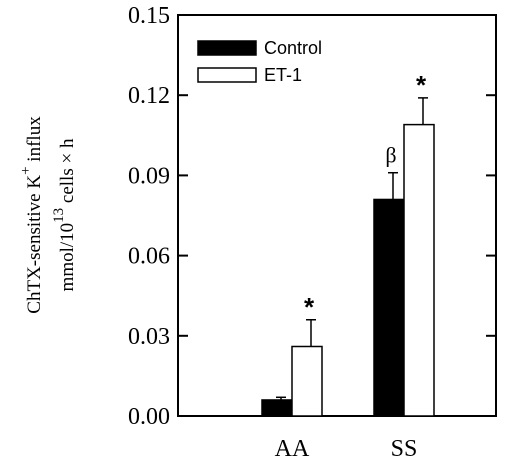 The width and height of the screenshot is (520, 469). Describe the element at coordinates (277, 408) in the screenshot. I see `bar-control-aa` at that location.